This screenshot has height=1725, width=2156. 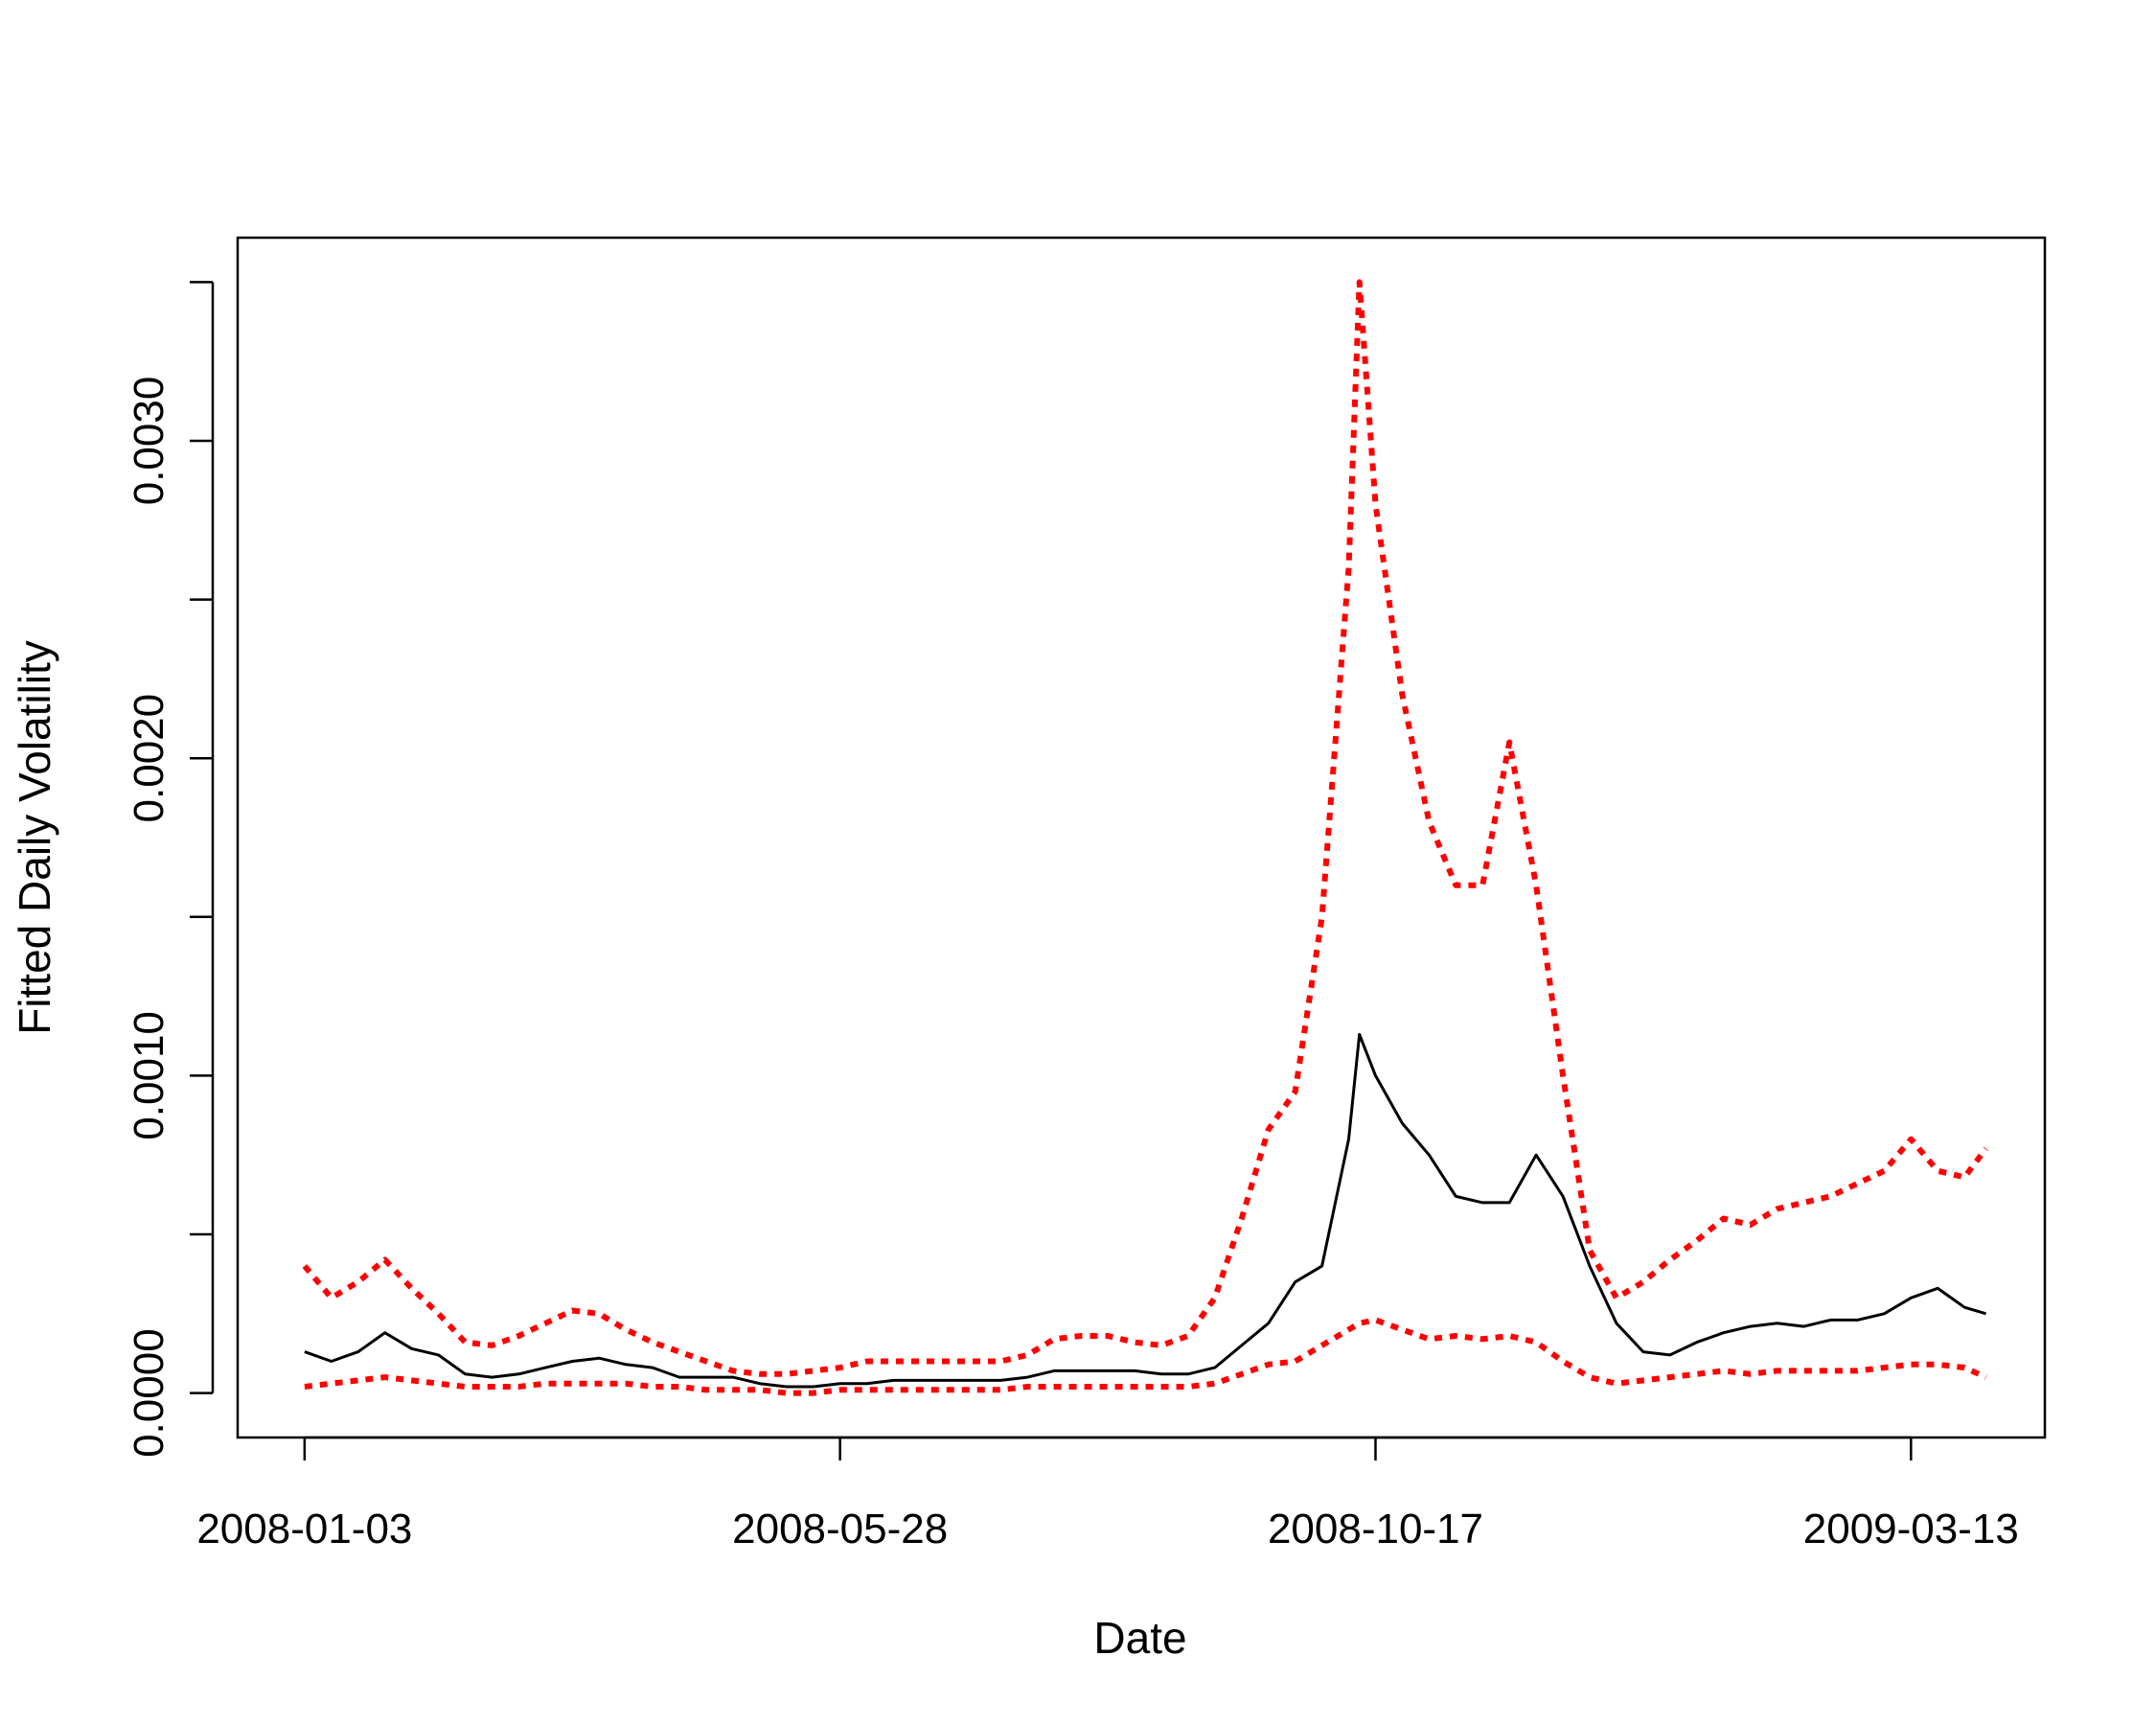 I want to click on x-tick-label: 2009-03-13, so click(x=1911, y=1529).